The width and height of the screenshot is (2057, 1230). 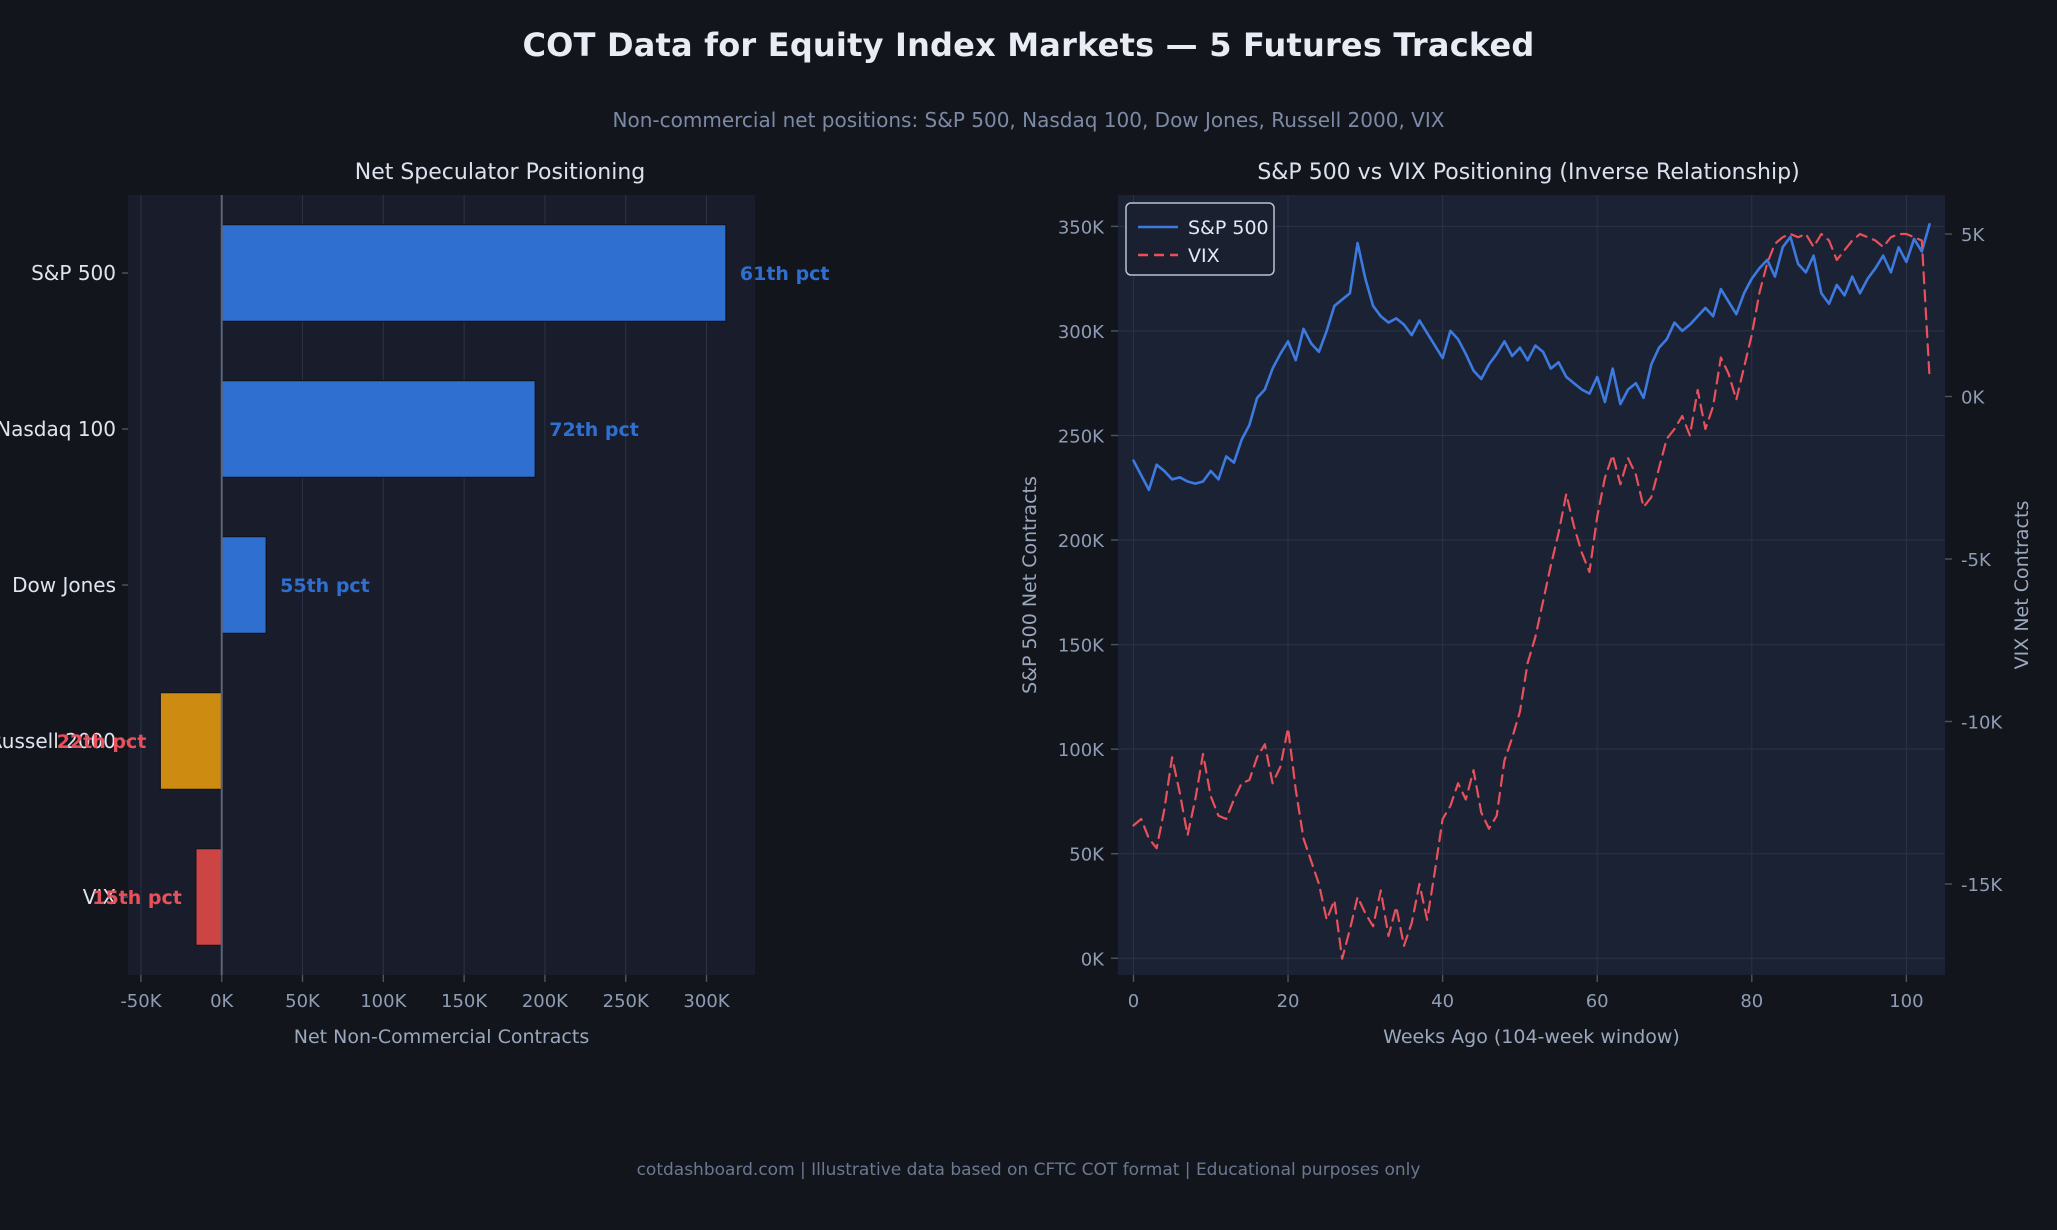 What do you see at coordinates (1597, 1001) in the screenshot?
I see `right-x-tick-label: 60` at bounding box center [1597, 1001].